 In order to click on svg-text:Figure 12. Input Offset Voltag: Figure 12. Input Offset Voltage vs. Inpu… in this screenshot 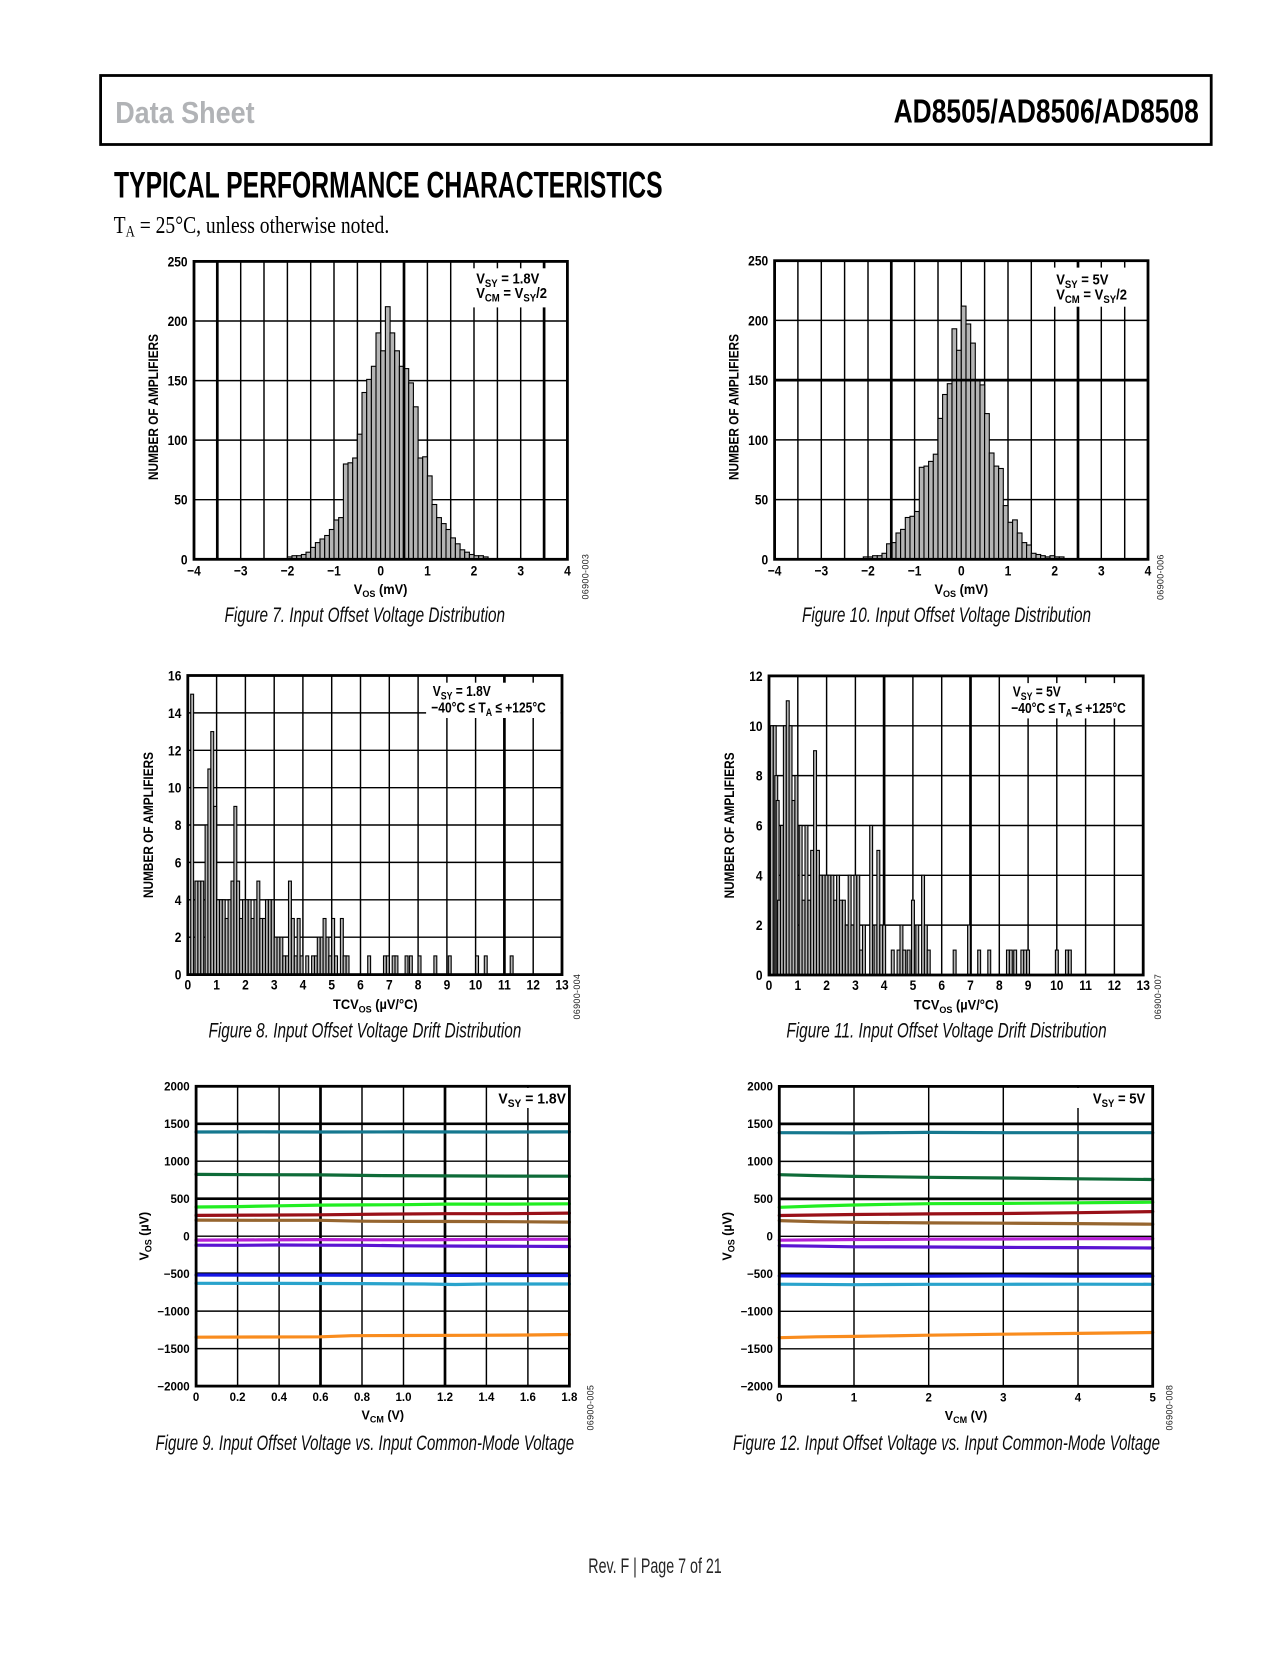, I will do `click(946, 1442)`.